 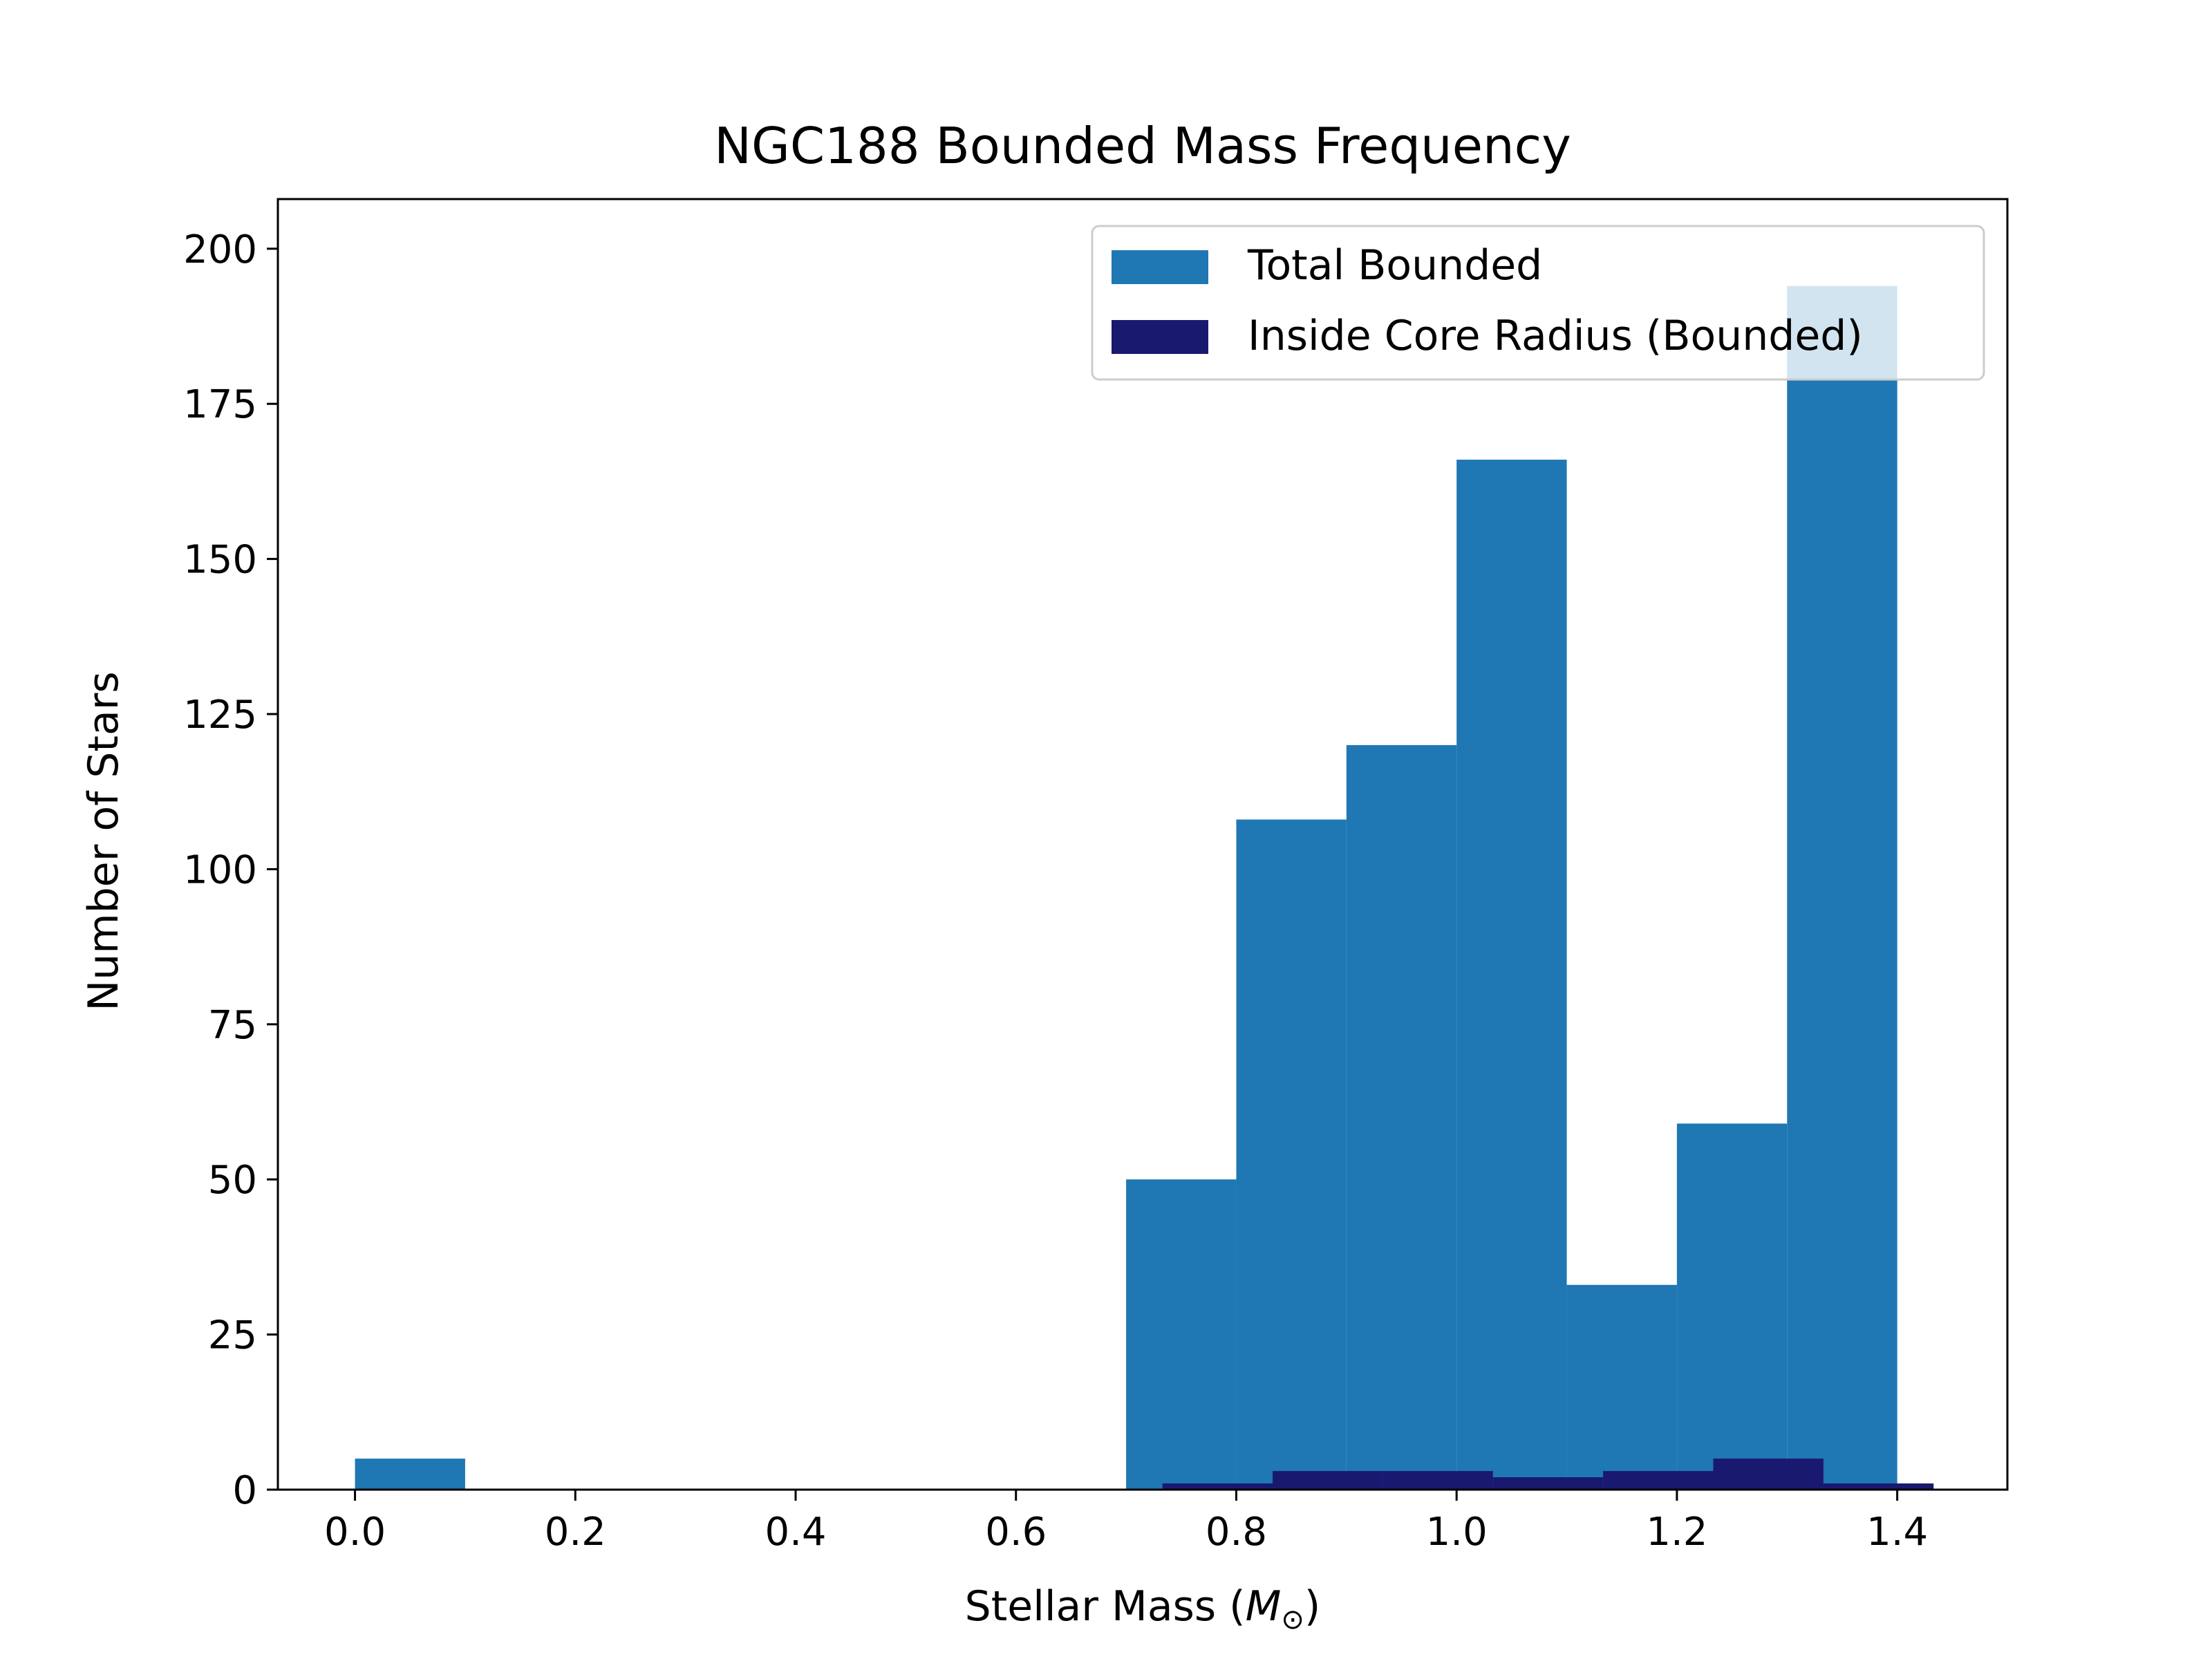 What do you see at coordinates (1548, 1474) in the screenshot?
I see `series-inside-core-radius` at bounding box center [1548, 1474].